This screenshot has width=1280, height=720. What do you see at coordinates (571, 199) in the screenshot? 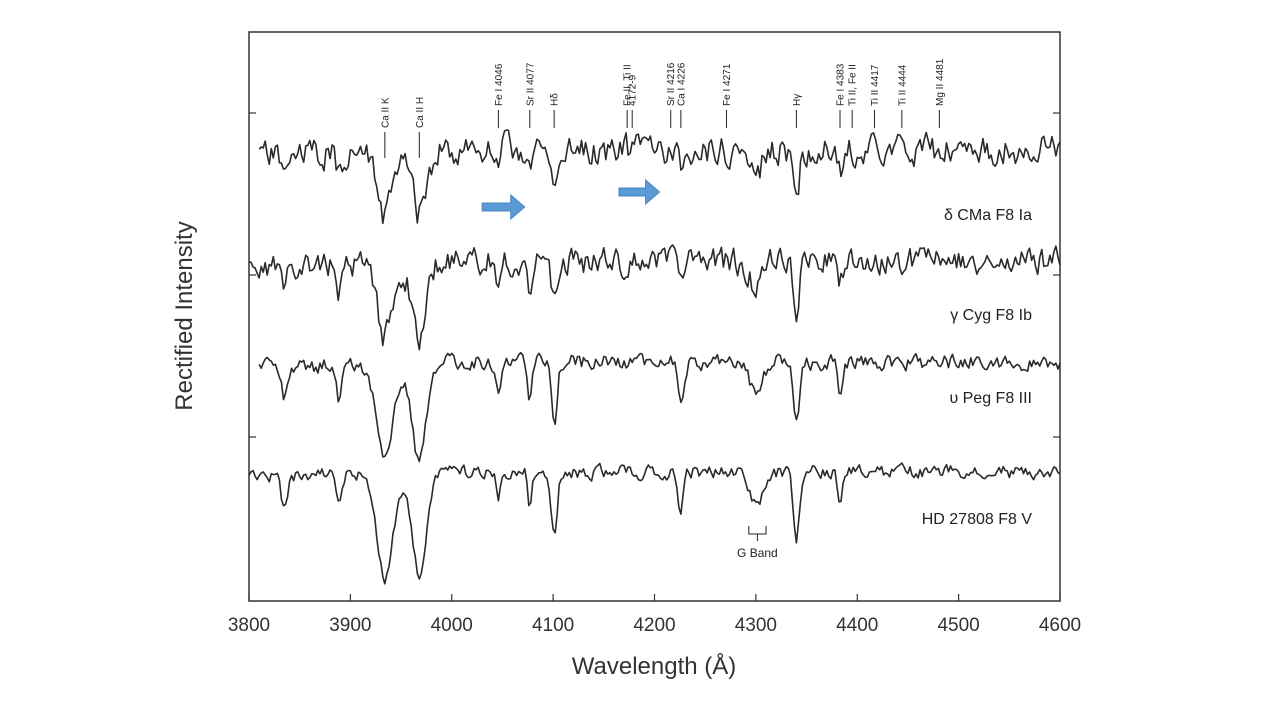
I see `highlight-arrows` at bounding box center [571, 199].